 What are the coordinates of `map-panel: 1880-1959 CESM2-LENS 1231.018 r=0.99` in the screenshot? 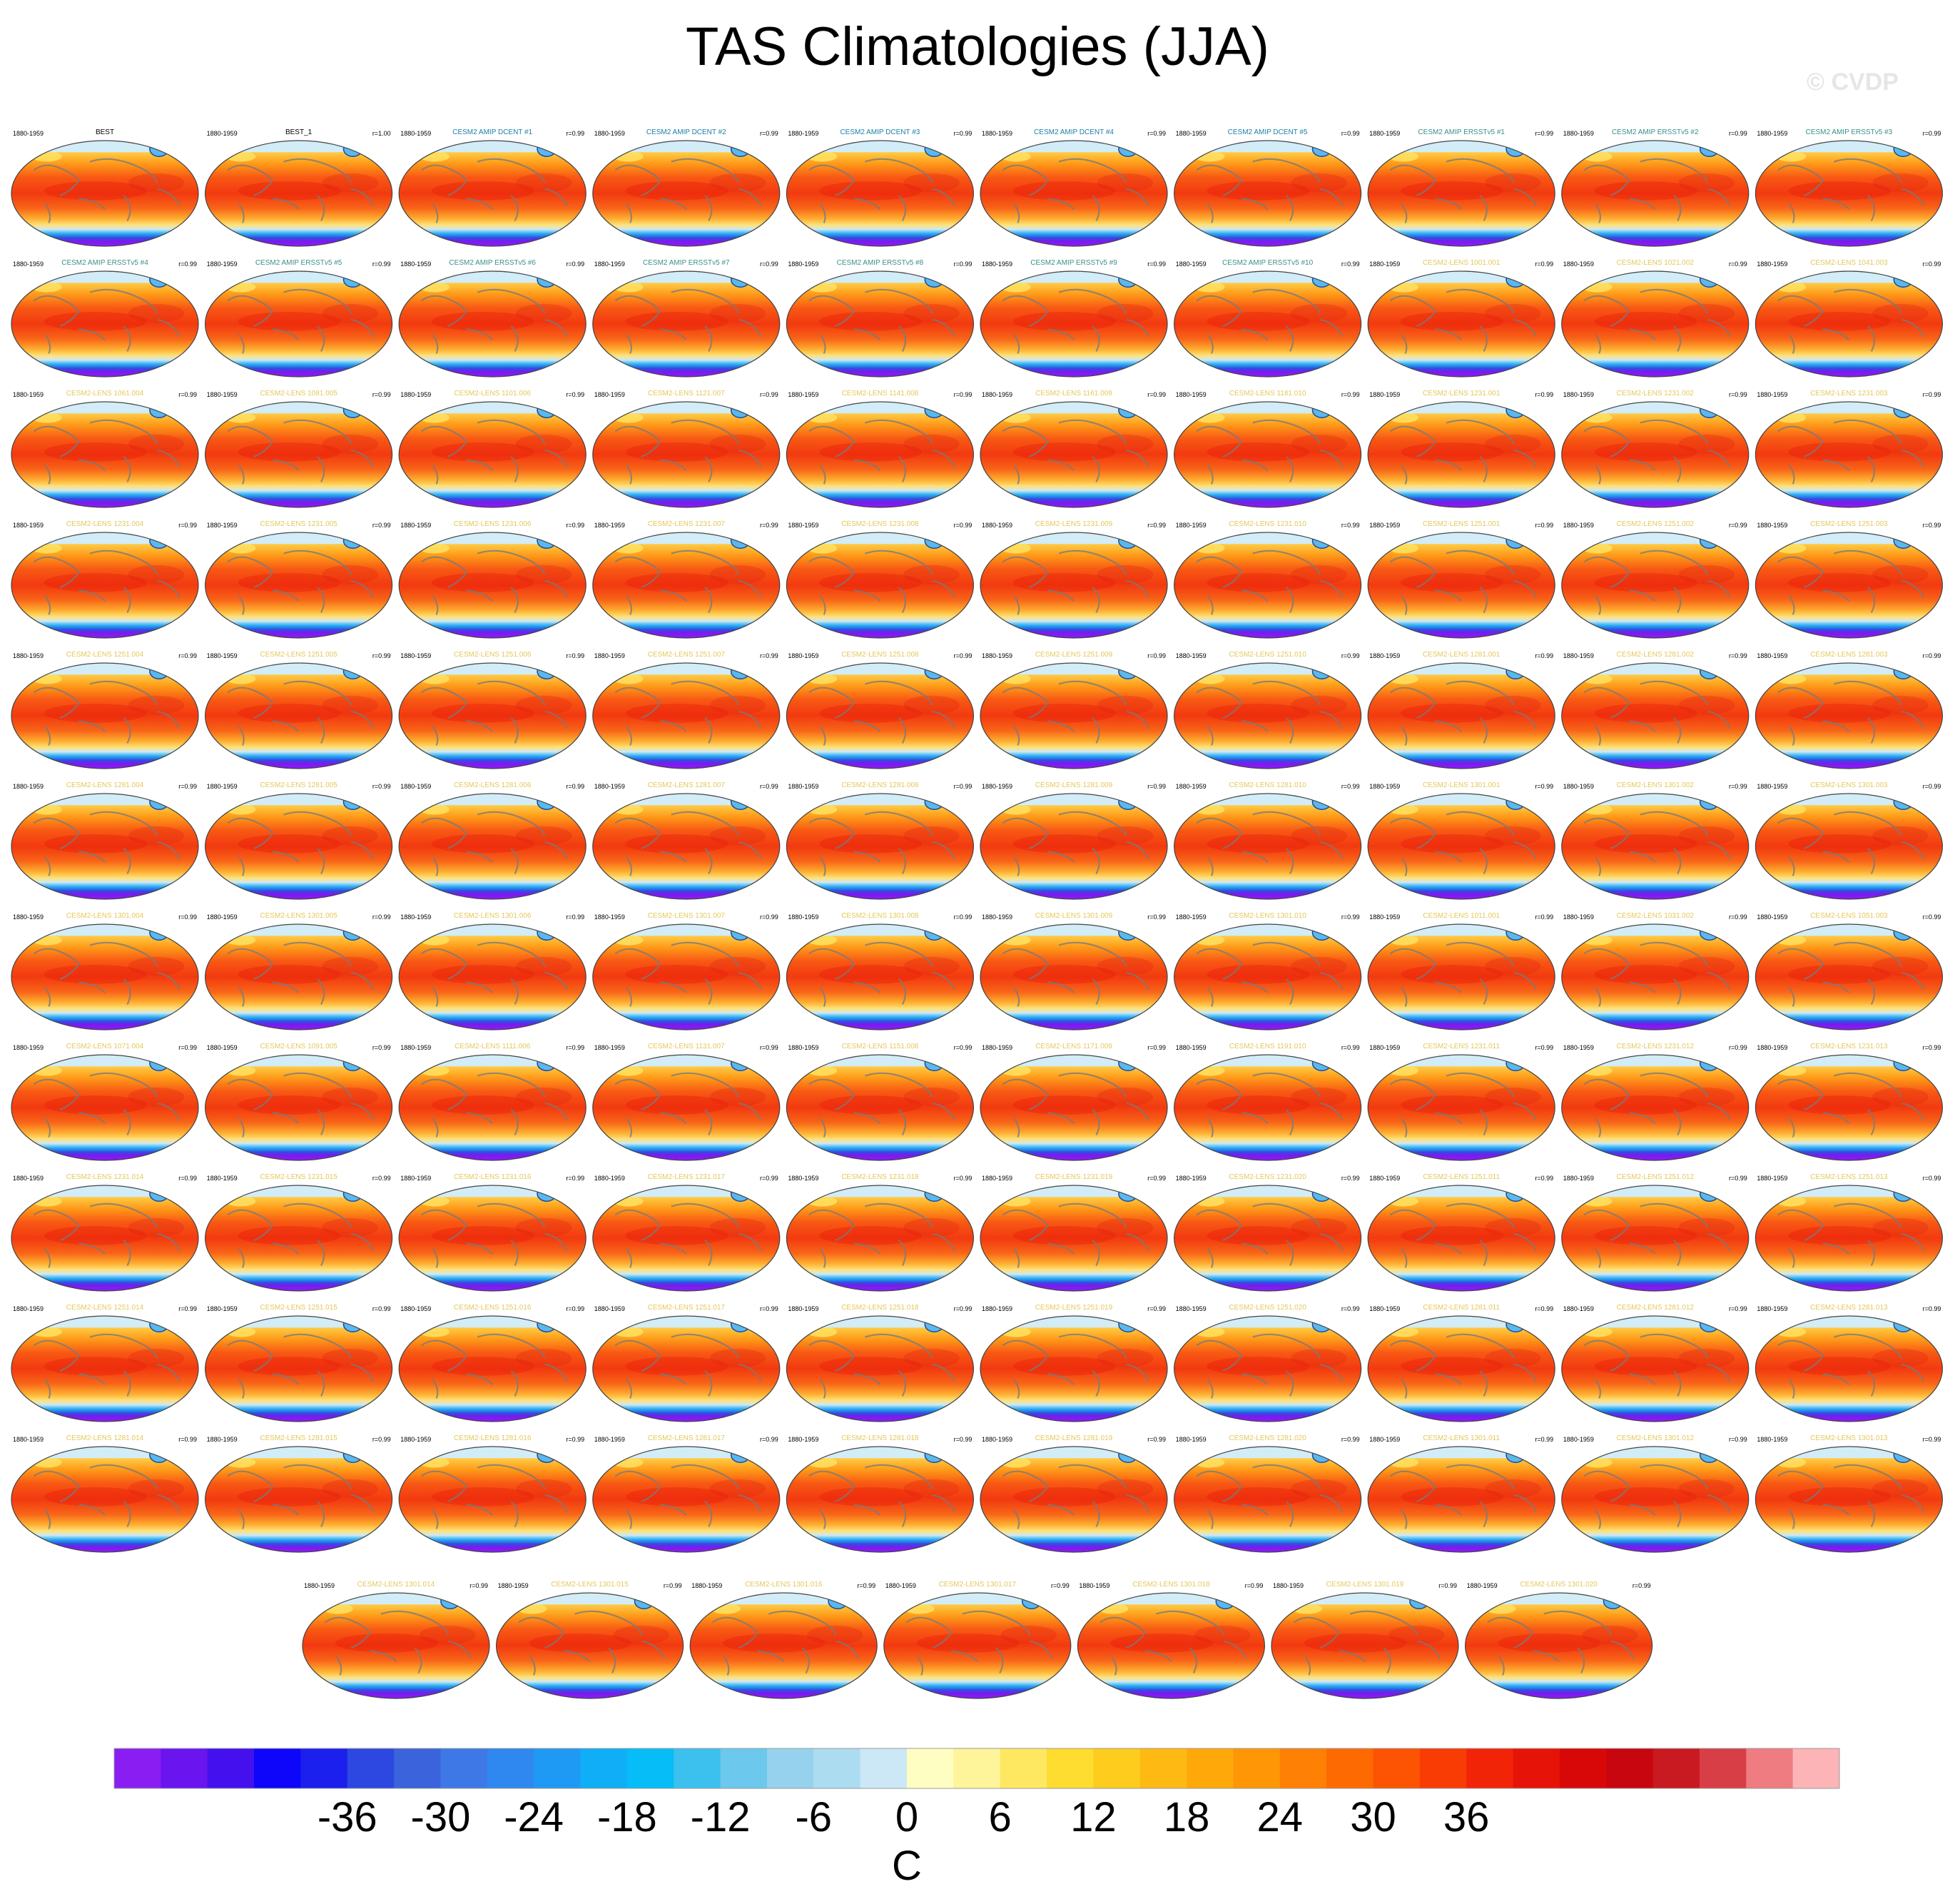 It's located at (880, 1232).